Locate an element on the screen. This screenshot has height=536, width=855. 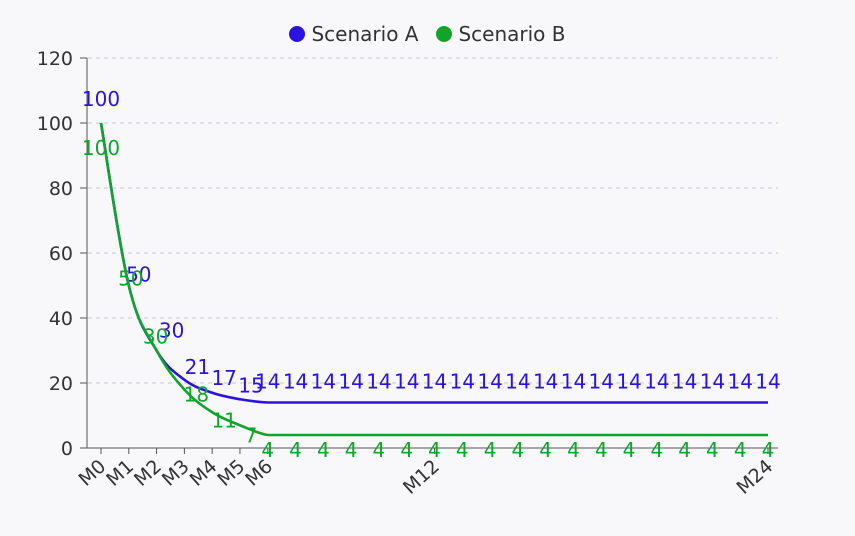
data-label-scenario-a-M1: 50 is located at coordinates (138, 275).